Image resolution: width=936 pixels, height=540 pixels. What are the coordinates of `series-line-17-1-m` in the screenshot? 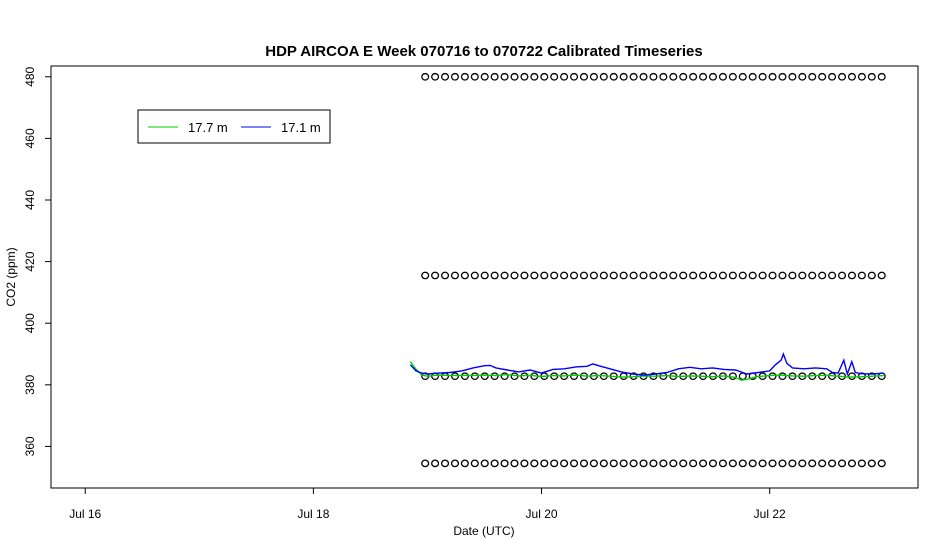 It's located at (646, 364).